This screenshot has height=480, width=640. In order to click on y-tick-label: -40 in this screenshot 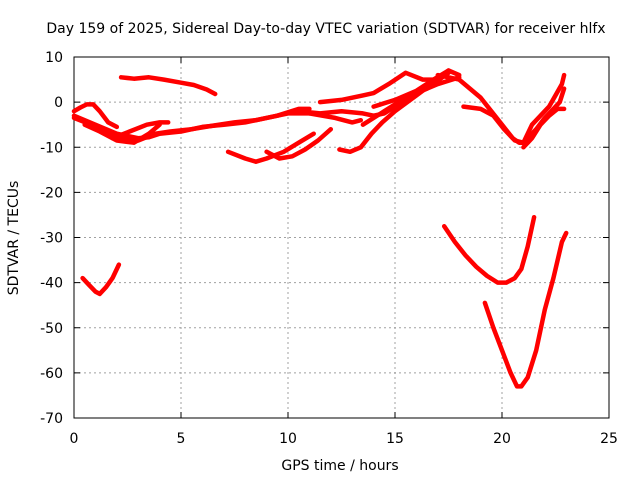, I will do `click(51, 284)`.